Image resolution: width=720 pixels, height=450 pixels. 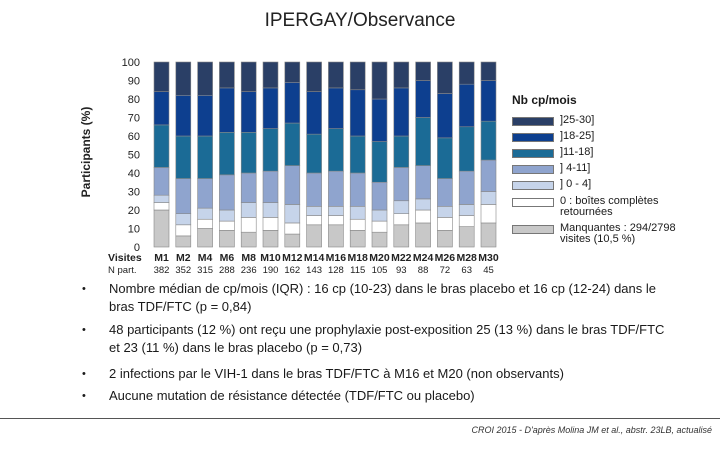 I want to click on y-tick-label: 70, so click(x=134, y=119).